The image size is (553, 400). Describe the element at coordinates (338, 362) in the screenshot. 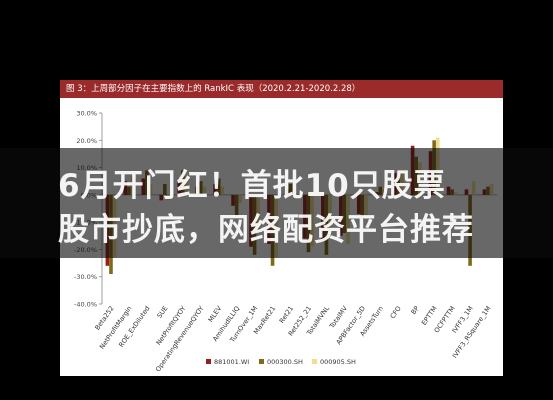

I see `legend-label: 000905.SH` at that location.